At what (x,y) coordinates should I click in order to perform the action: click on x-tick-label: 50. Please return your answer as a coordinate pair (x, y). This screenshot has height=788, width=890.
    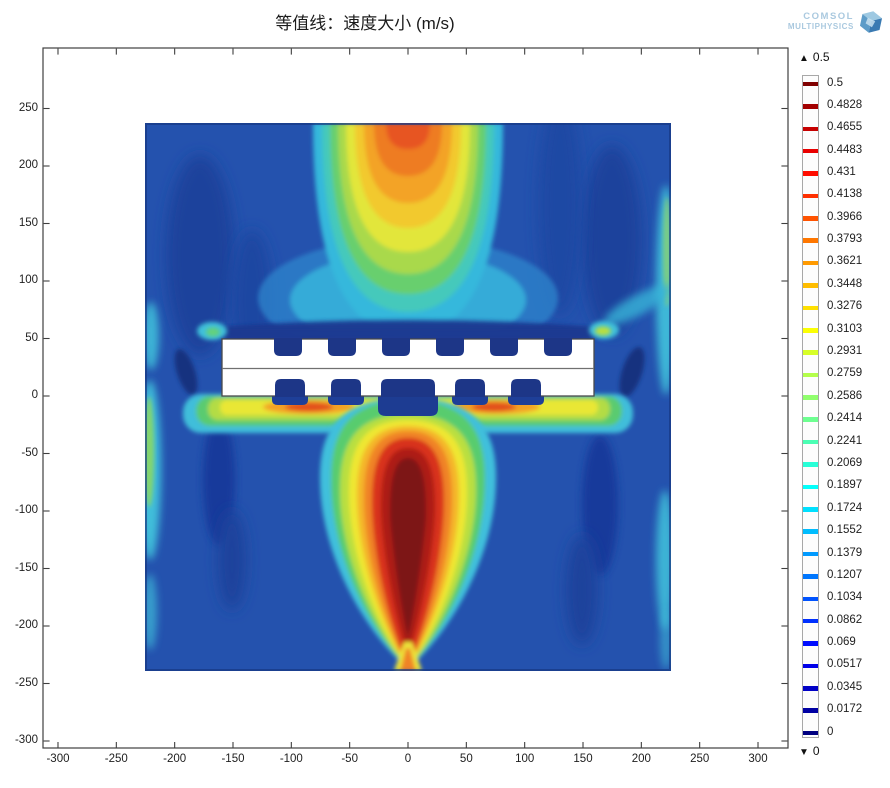
    Looking at the image, I should click on (466, 759).